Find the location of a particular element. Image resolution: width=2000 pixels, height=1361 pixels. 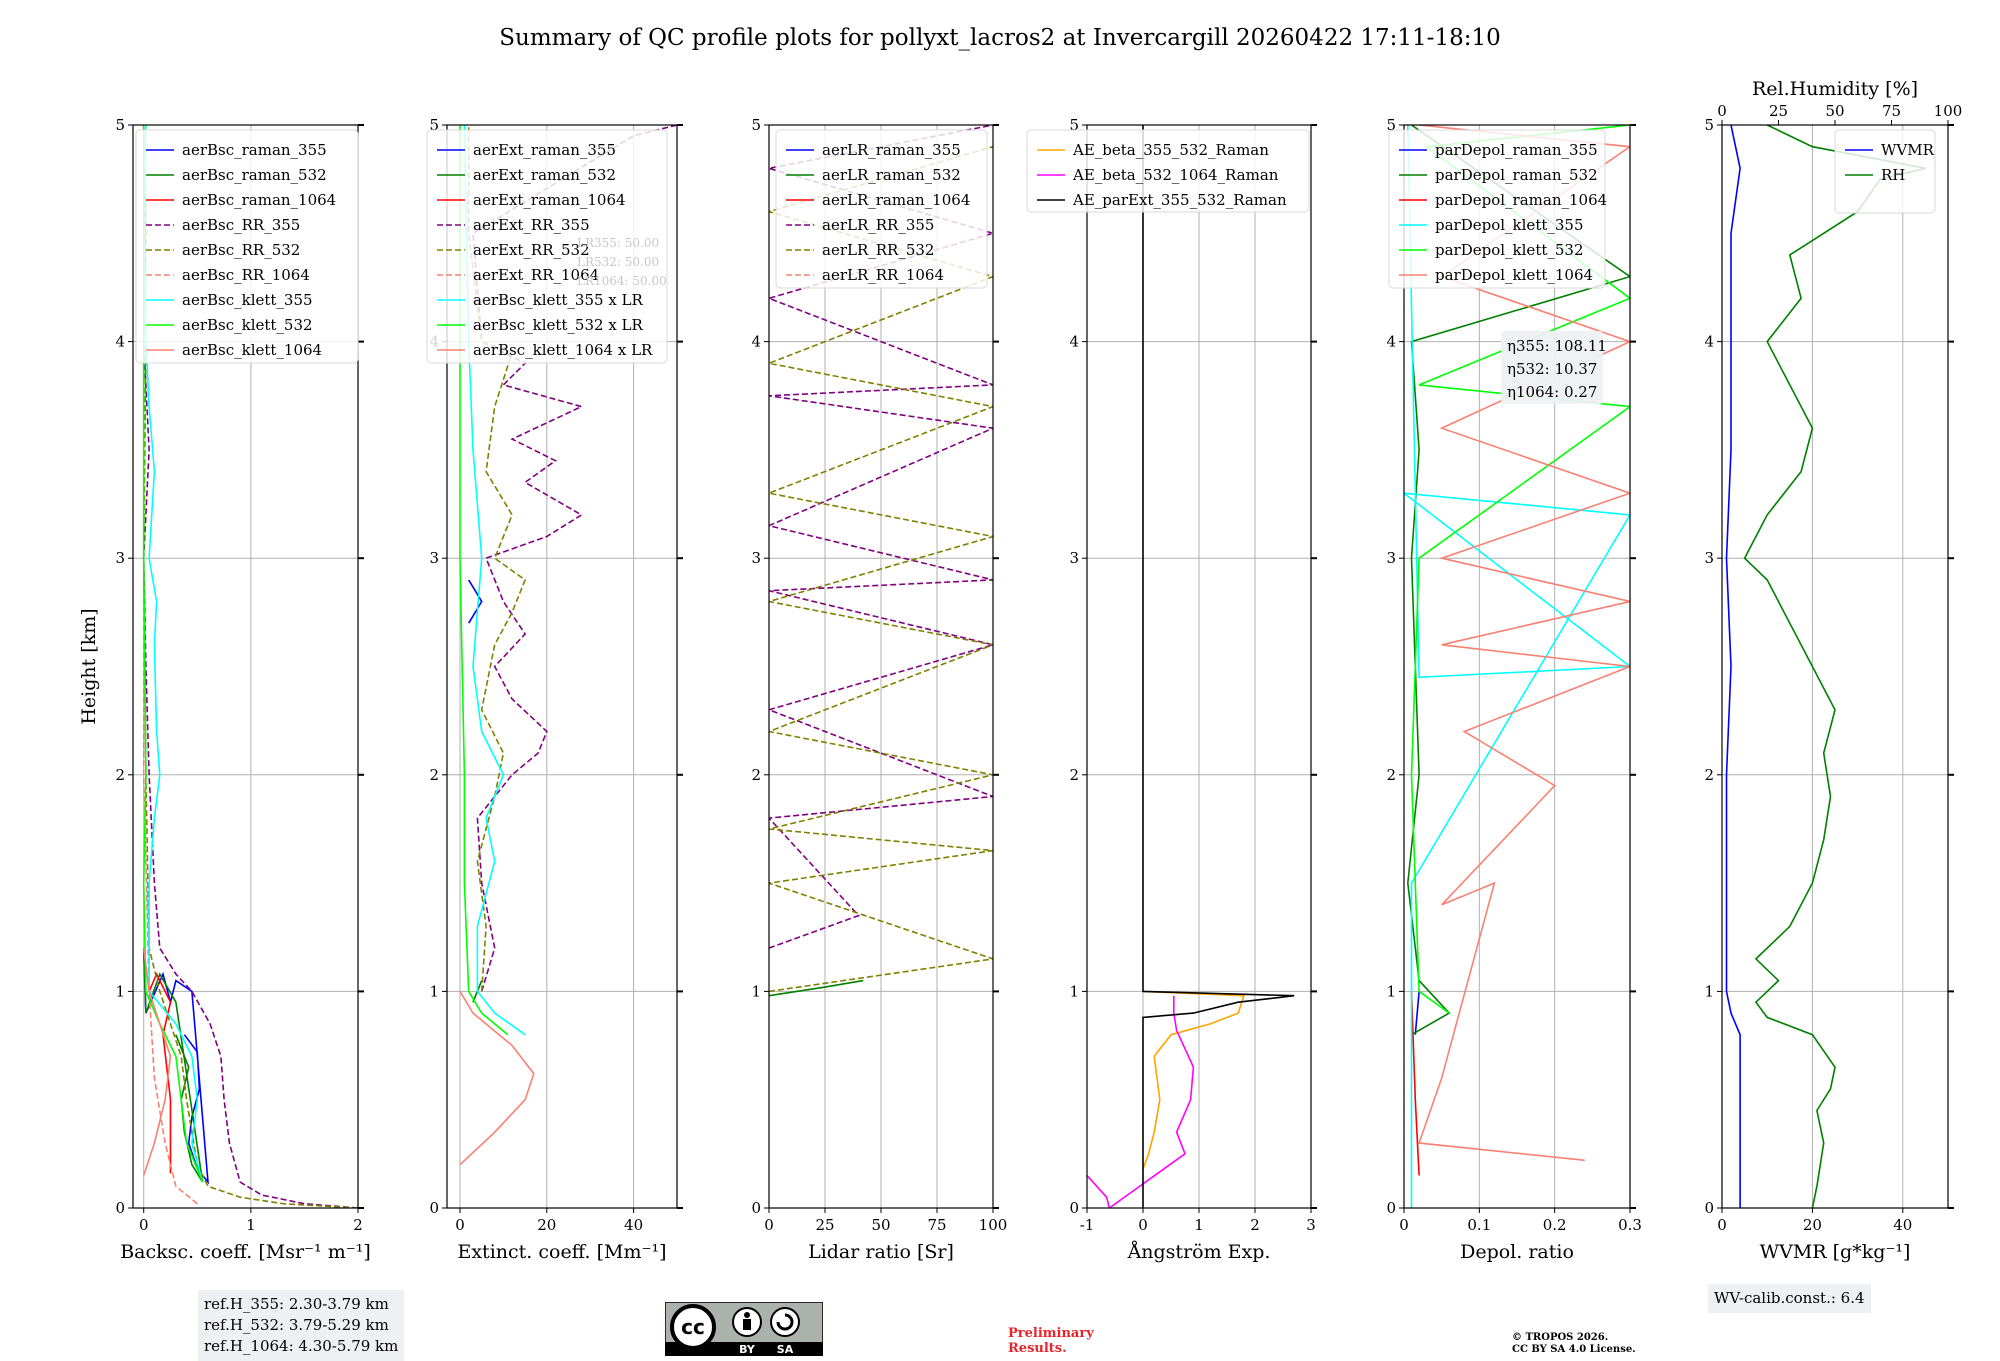

legend-label: AE_beta_355_532_Raman is located at coordinates (1170, 150).